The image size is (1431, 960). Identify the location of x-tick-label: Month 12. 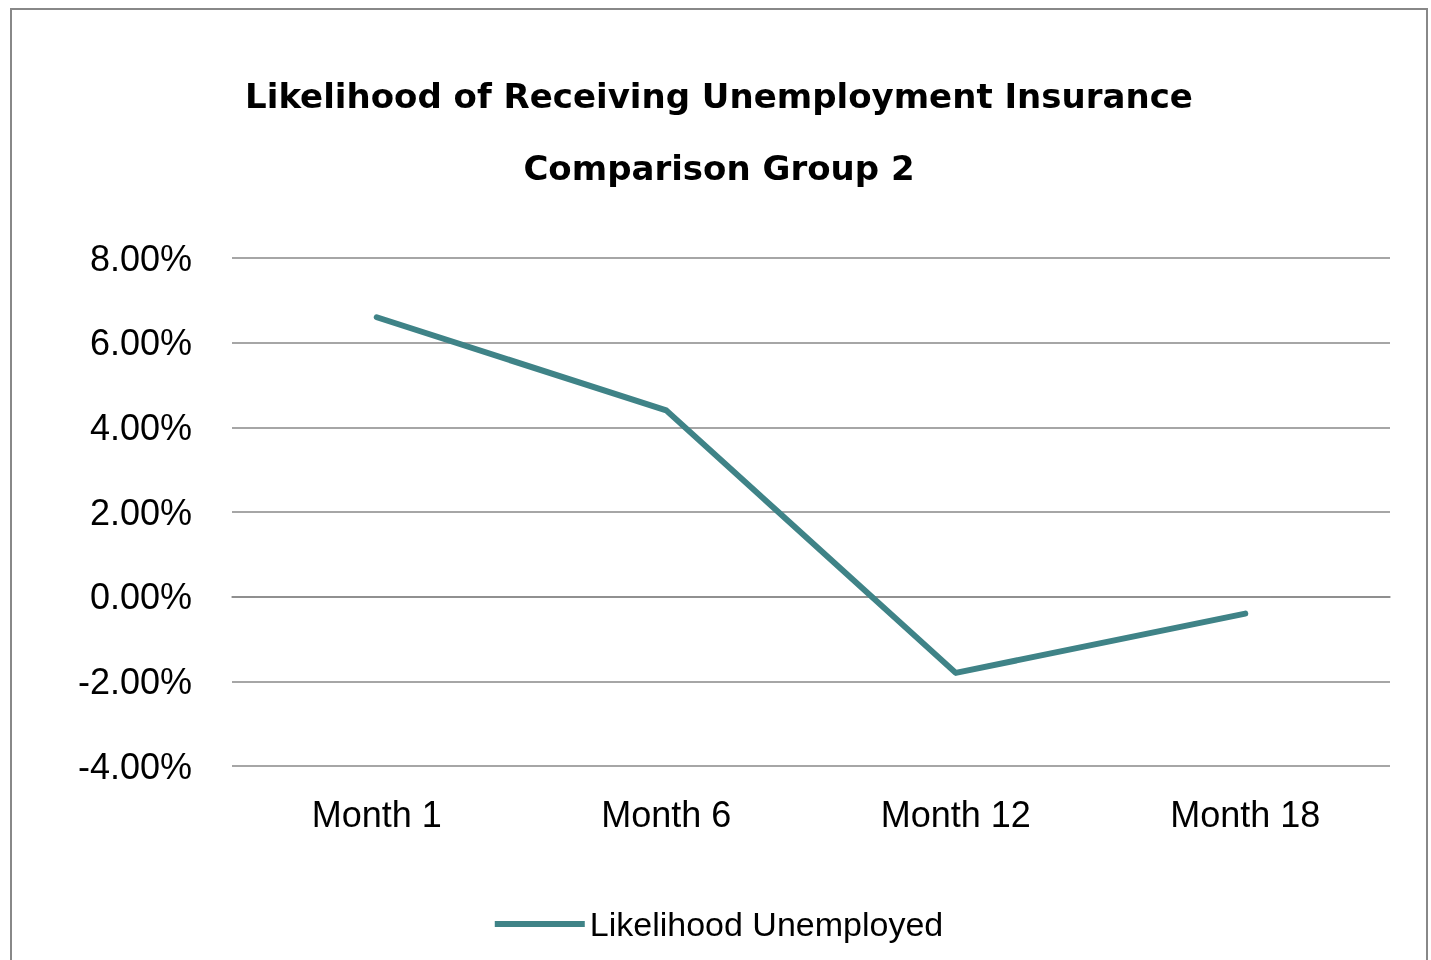
(955, 814).